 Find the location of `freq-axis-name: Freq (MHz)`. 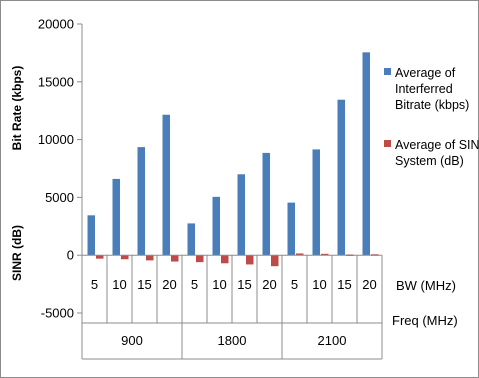

freq-axis-name: Freq (MHz) is located at coordinates (425, 320).